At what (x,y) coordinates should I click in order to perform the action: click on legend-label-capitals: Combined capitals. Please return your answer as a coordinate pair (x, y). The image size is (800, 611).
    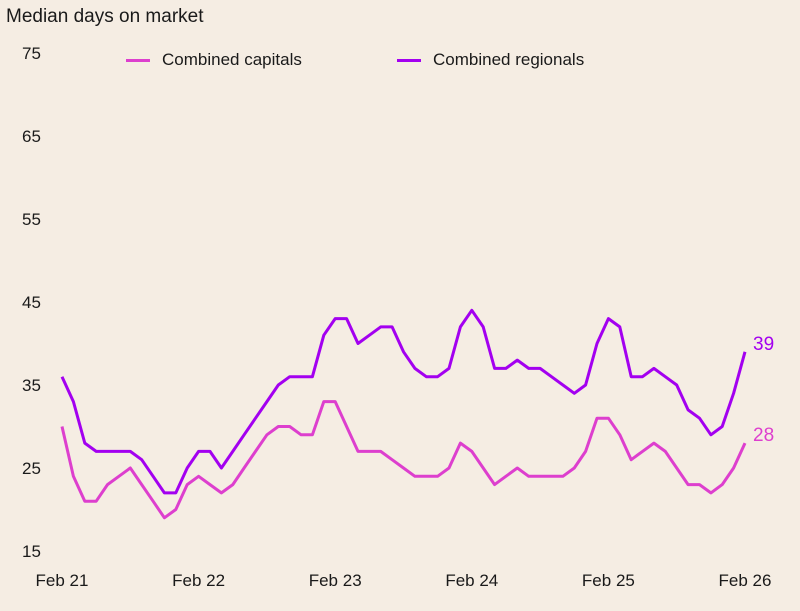
    Looking at the image, I should click on (232, 59).